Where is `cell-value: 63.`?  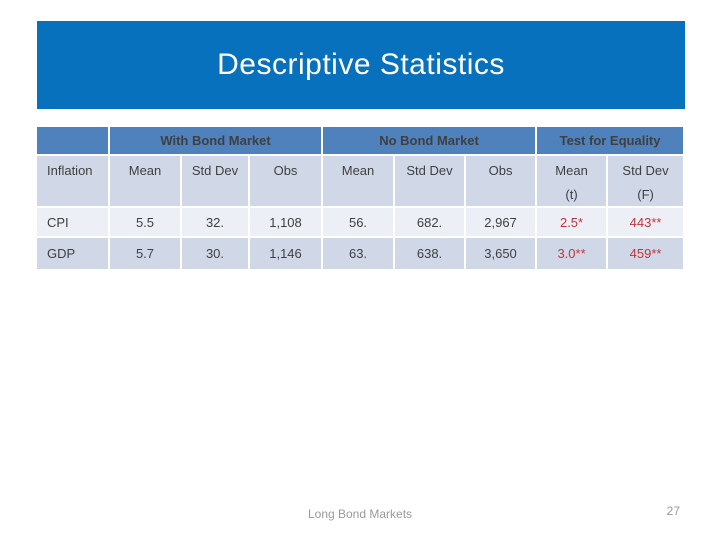 cell-value: 63. is located at coordinates (359, 254).